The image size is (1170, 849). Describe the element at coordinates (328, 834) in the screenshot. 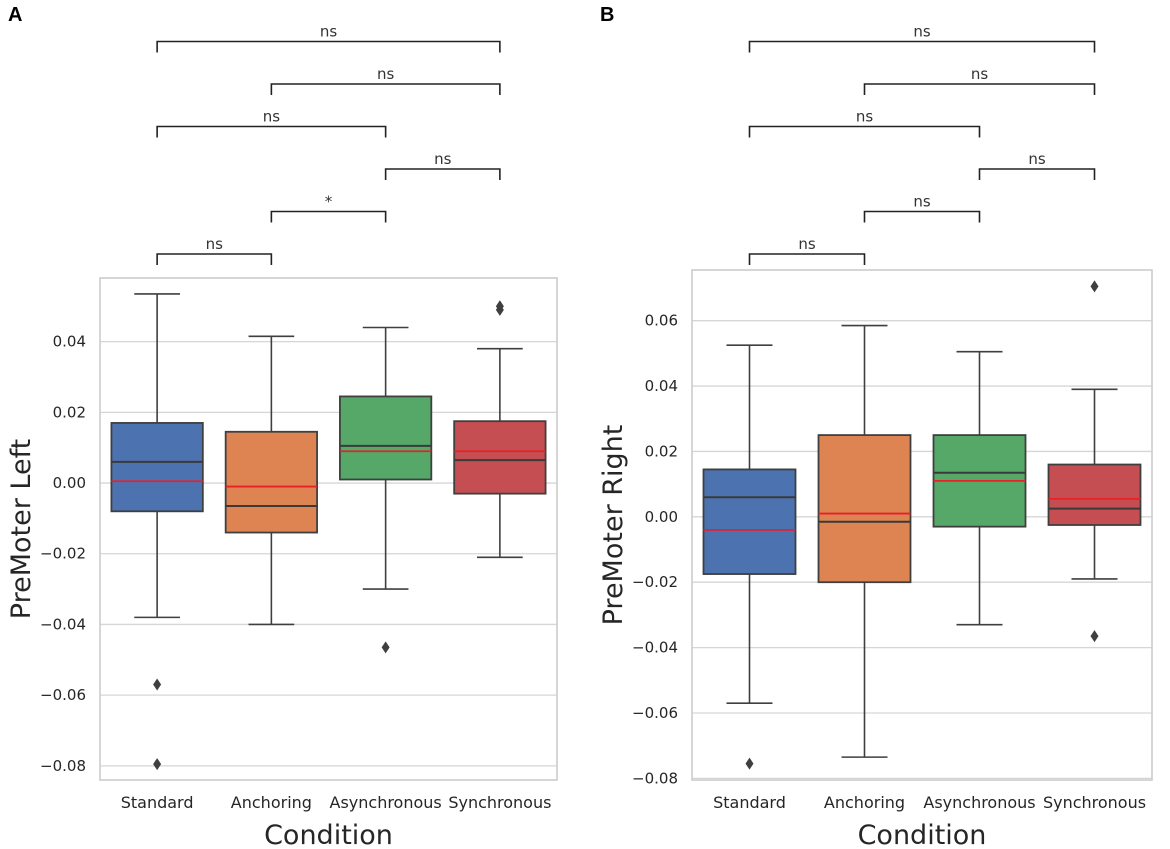

I see `x-axis-label-a: Condition` at that location.